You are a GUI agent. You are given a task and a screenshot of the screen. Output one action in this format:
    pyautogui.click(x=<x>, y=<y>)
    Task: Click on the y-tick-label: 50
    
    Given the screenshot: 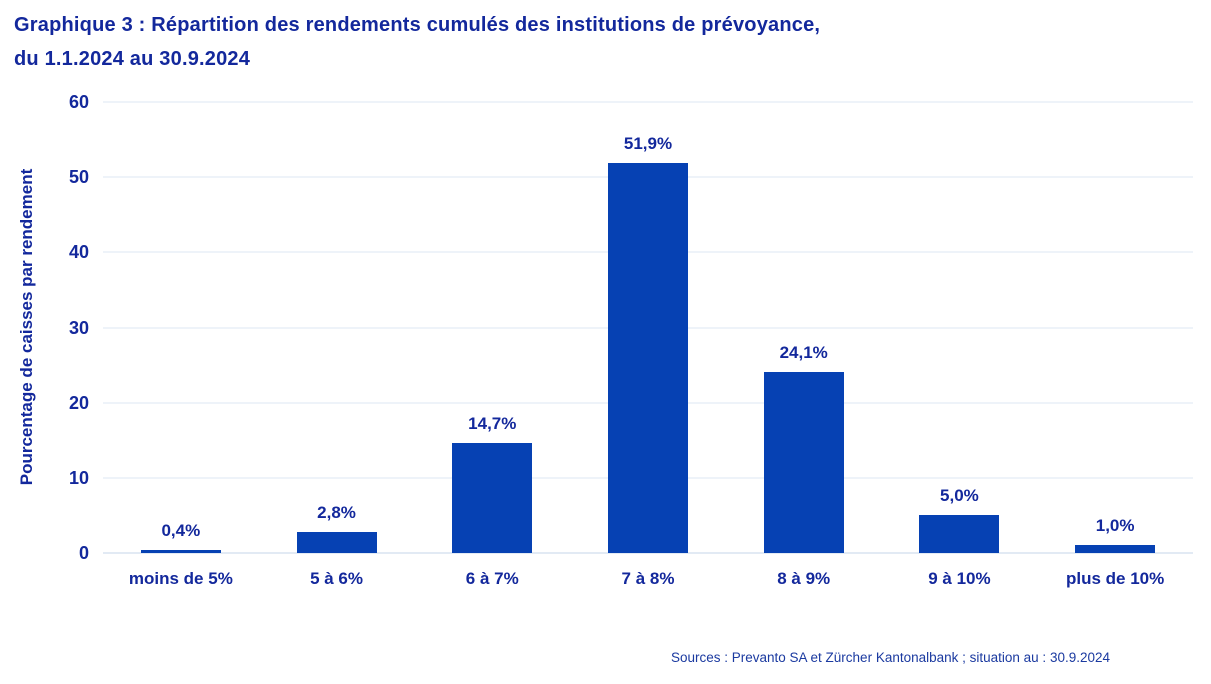 What is the action you would take?
    pyautogui.click(x=78, y=177)
    